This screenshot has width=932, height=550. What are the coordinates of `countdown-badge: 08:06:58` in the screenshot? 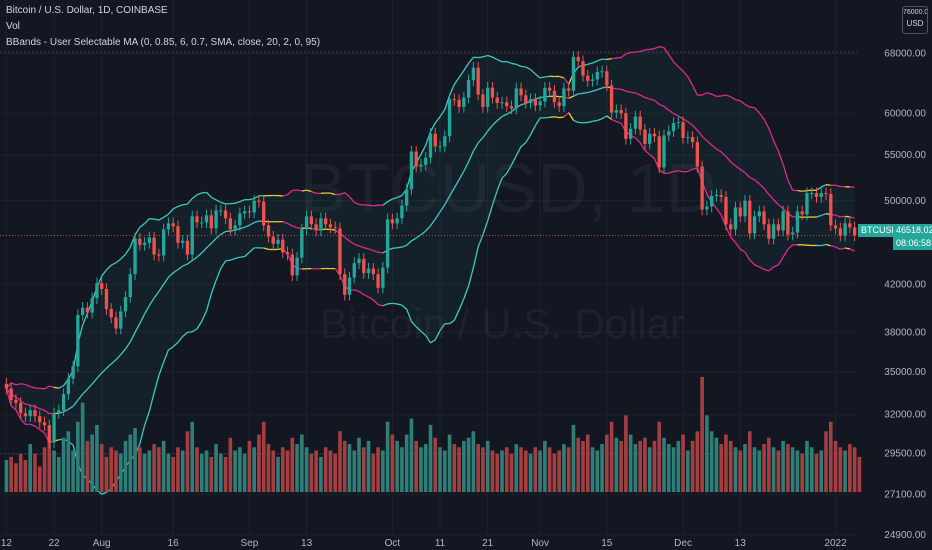 It's located at (912, 243).